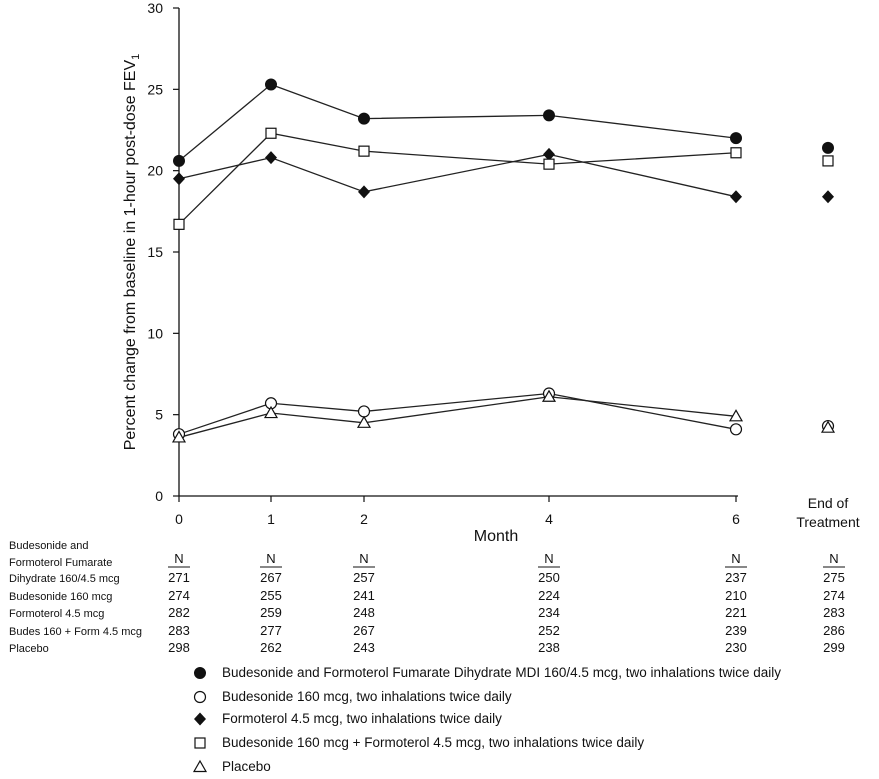 This screenshot has height=779, width=879. Describe the element at coordinates (736, 577) in the screenshot. I see `n-cell: 237` at that location.